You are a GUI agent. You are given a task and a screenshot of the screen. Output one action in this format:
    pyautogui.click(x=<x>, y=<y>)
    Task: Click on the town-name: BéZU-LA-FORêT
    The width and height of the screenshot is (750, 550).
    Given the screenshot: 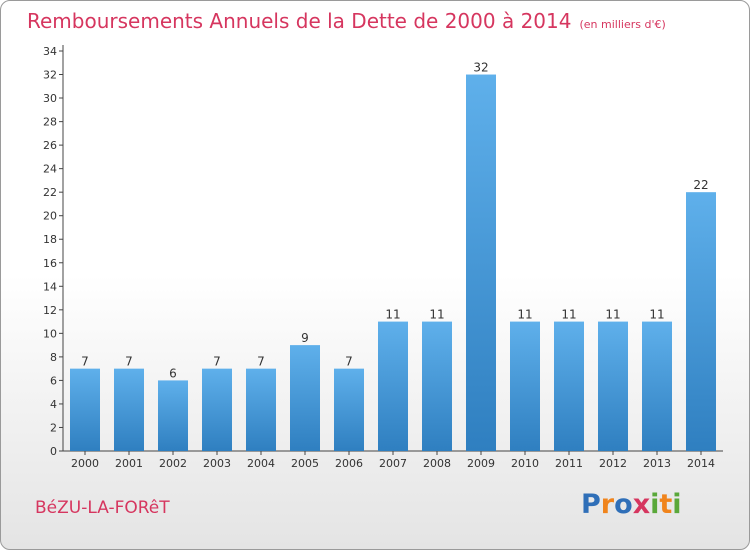 What is the action you would take?
    pyautogui.click(x=102, y=508)
    